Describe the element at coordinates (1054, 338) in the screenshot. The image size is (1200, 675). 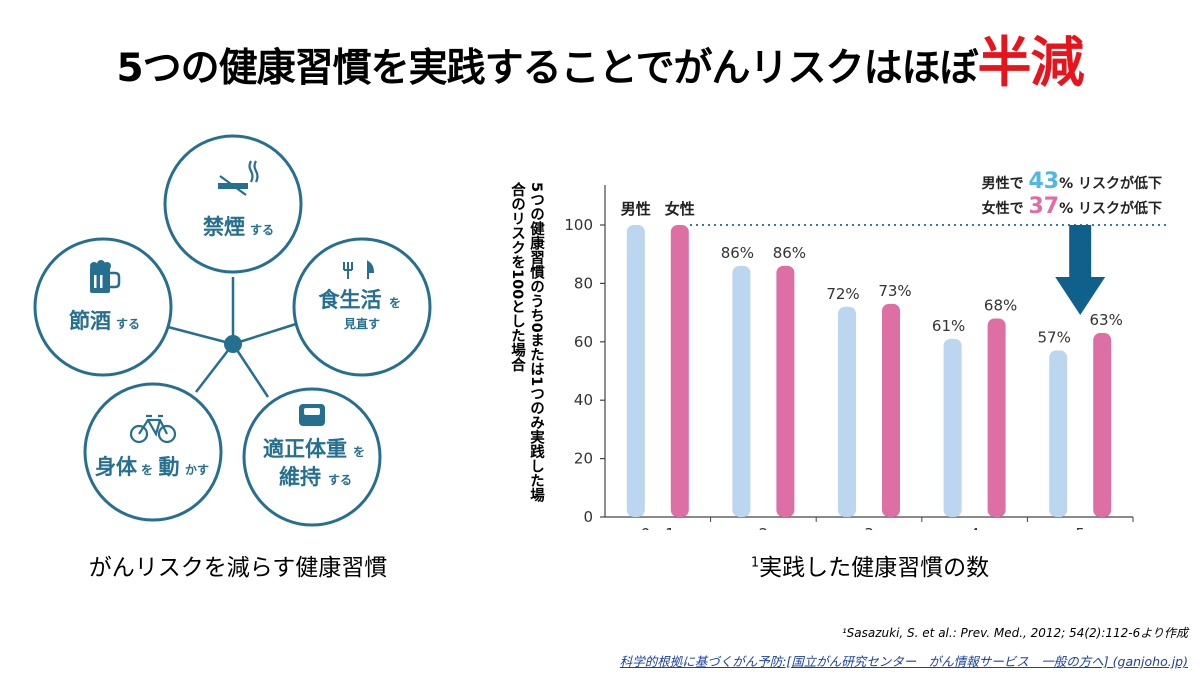
I see `data-label: 57%` at that location.